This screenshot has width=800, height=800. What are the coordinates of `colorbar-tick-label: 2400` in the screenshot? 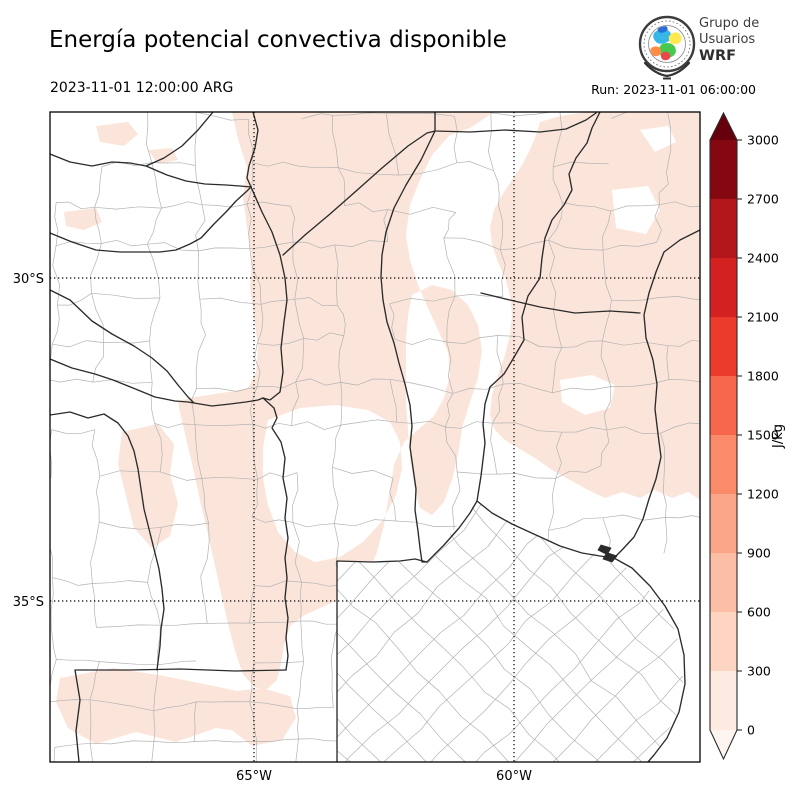 It's located at (763, 258).